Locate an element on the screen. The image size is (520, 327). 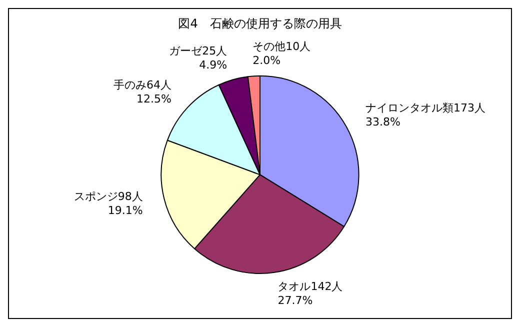
slice-label: ナイロンタオル類173人 33.8% is located at coordinates (425, 115).